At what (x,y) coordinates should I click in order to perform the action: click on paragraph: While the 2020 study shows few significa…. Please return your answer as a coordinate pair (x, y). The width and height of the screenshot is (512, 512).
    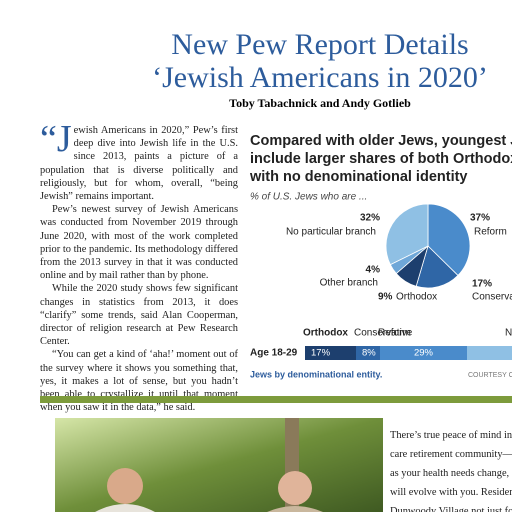
    Looking at the image, I should click on (139, 315).